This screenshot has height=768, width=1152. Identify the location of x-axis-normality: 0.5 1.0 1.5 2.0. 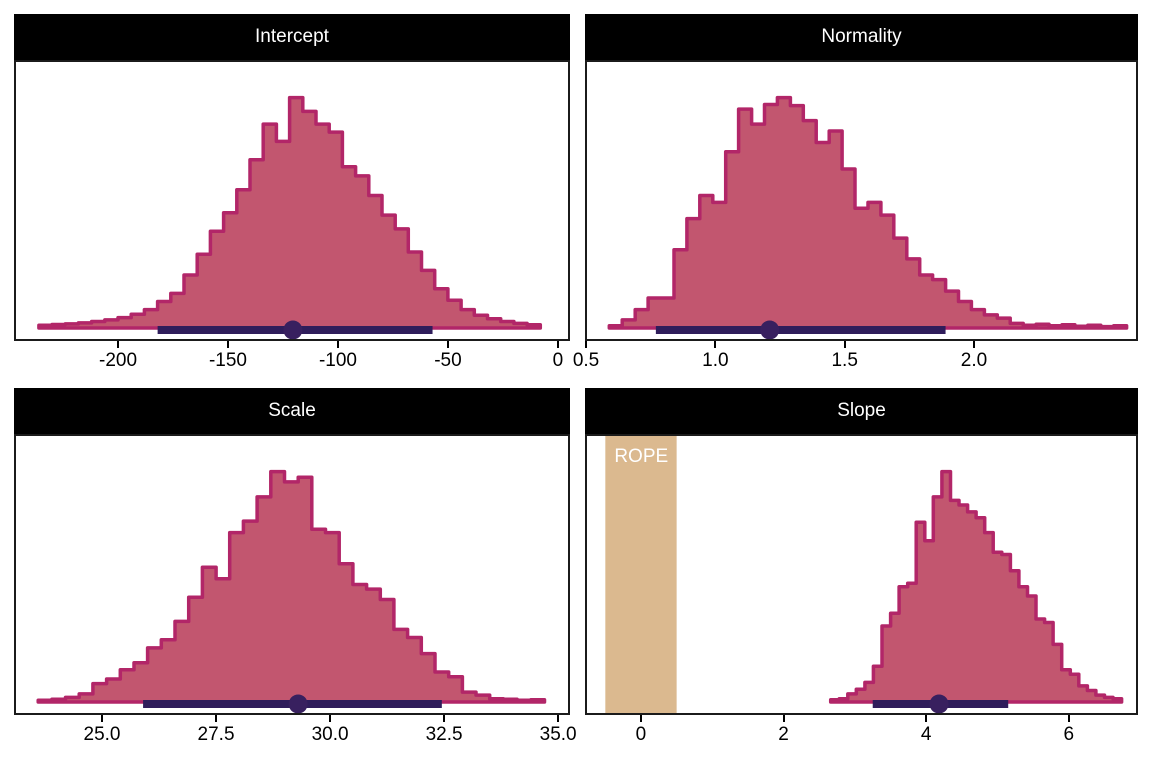
(855, 360).